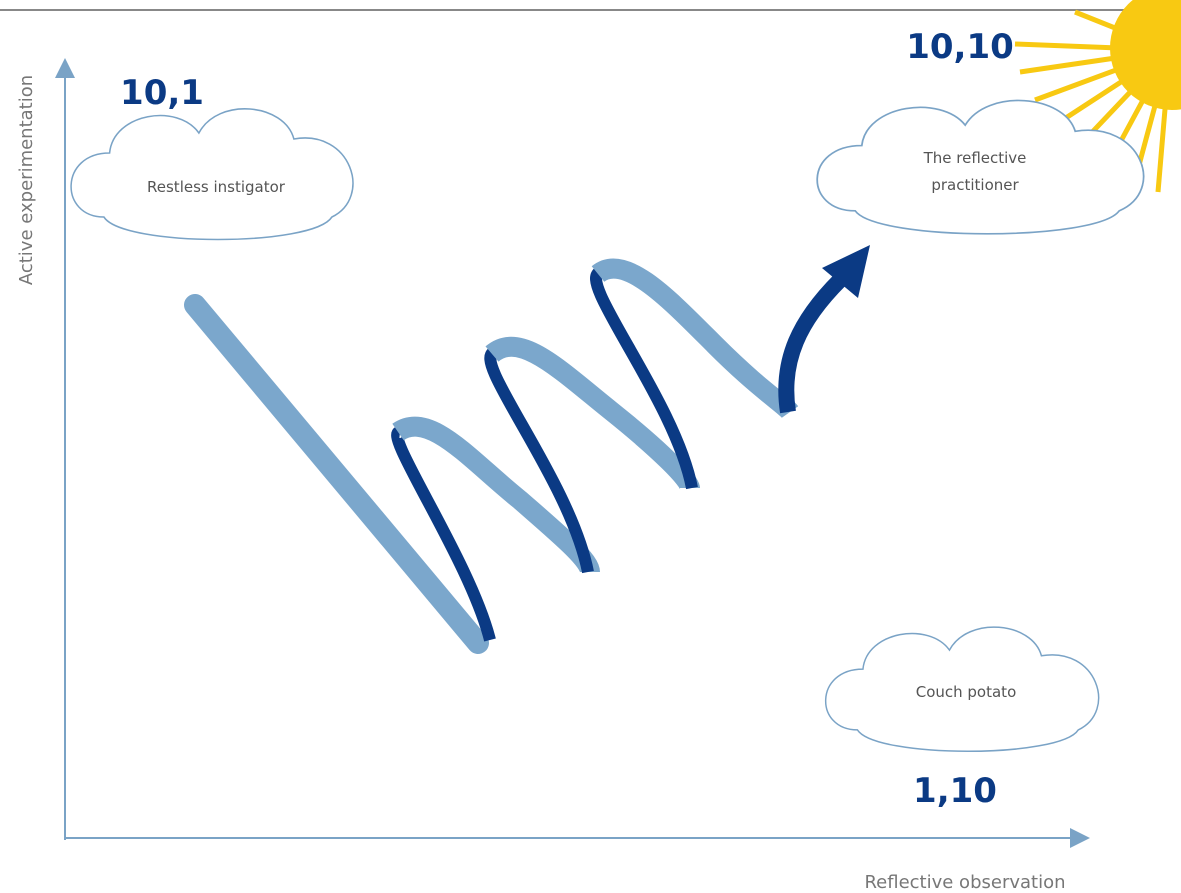  Describe the element at coordinates (960, 47) in the screenshot. I see `coord-label: 10,10` at that location.